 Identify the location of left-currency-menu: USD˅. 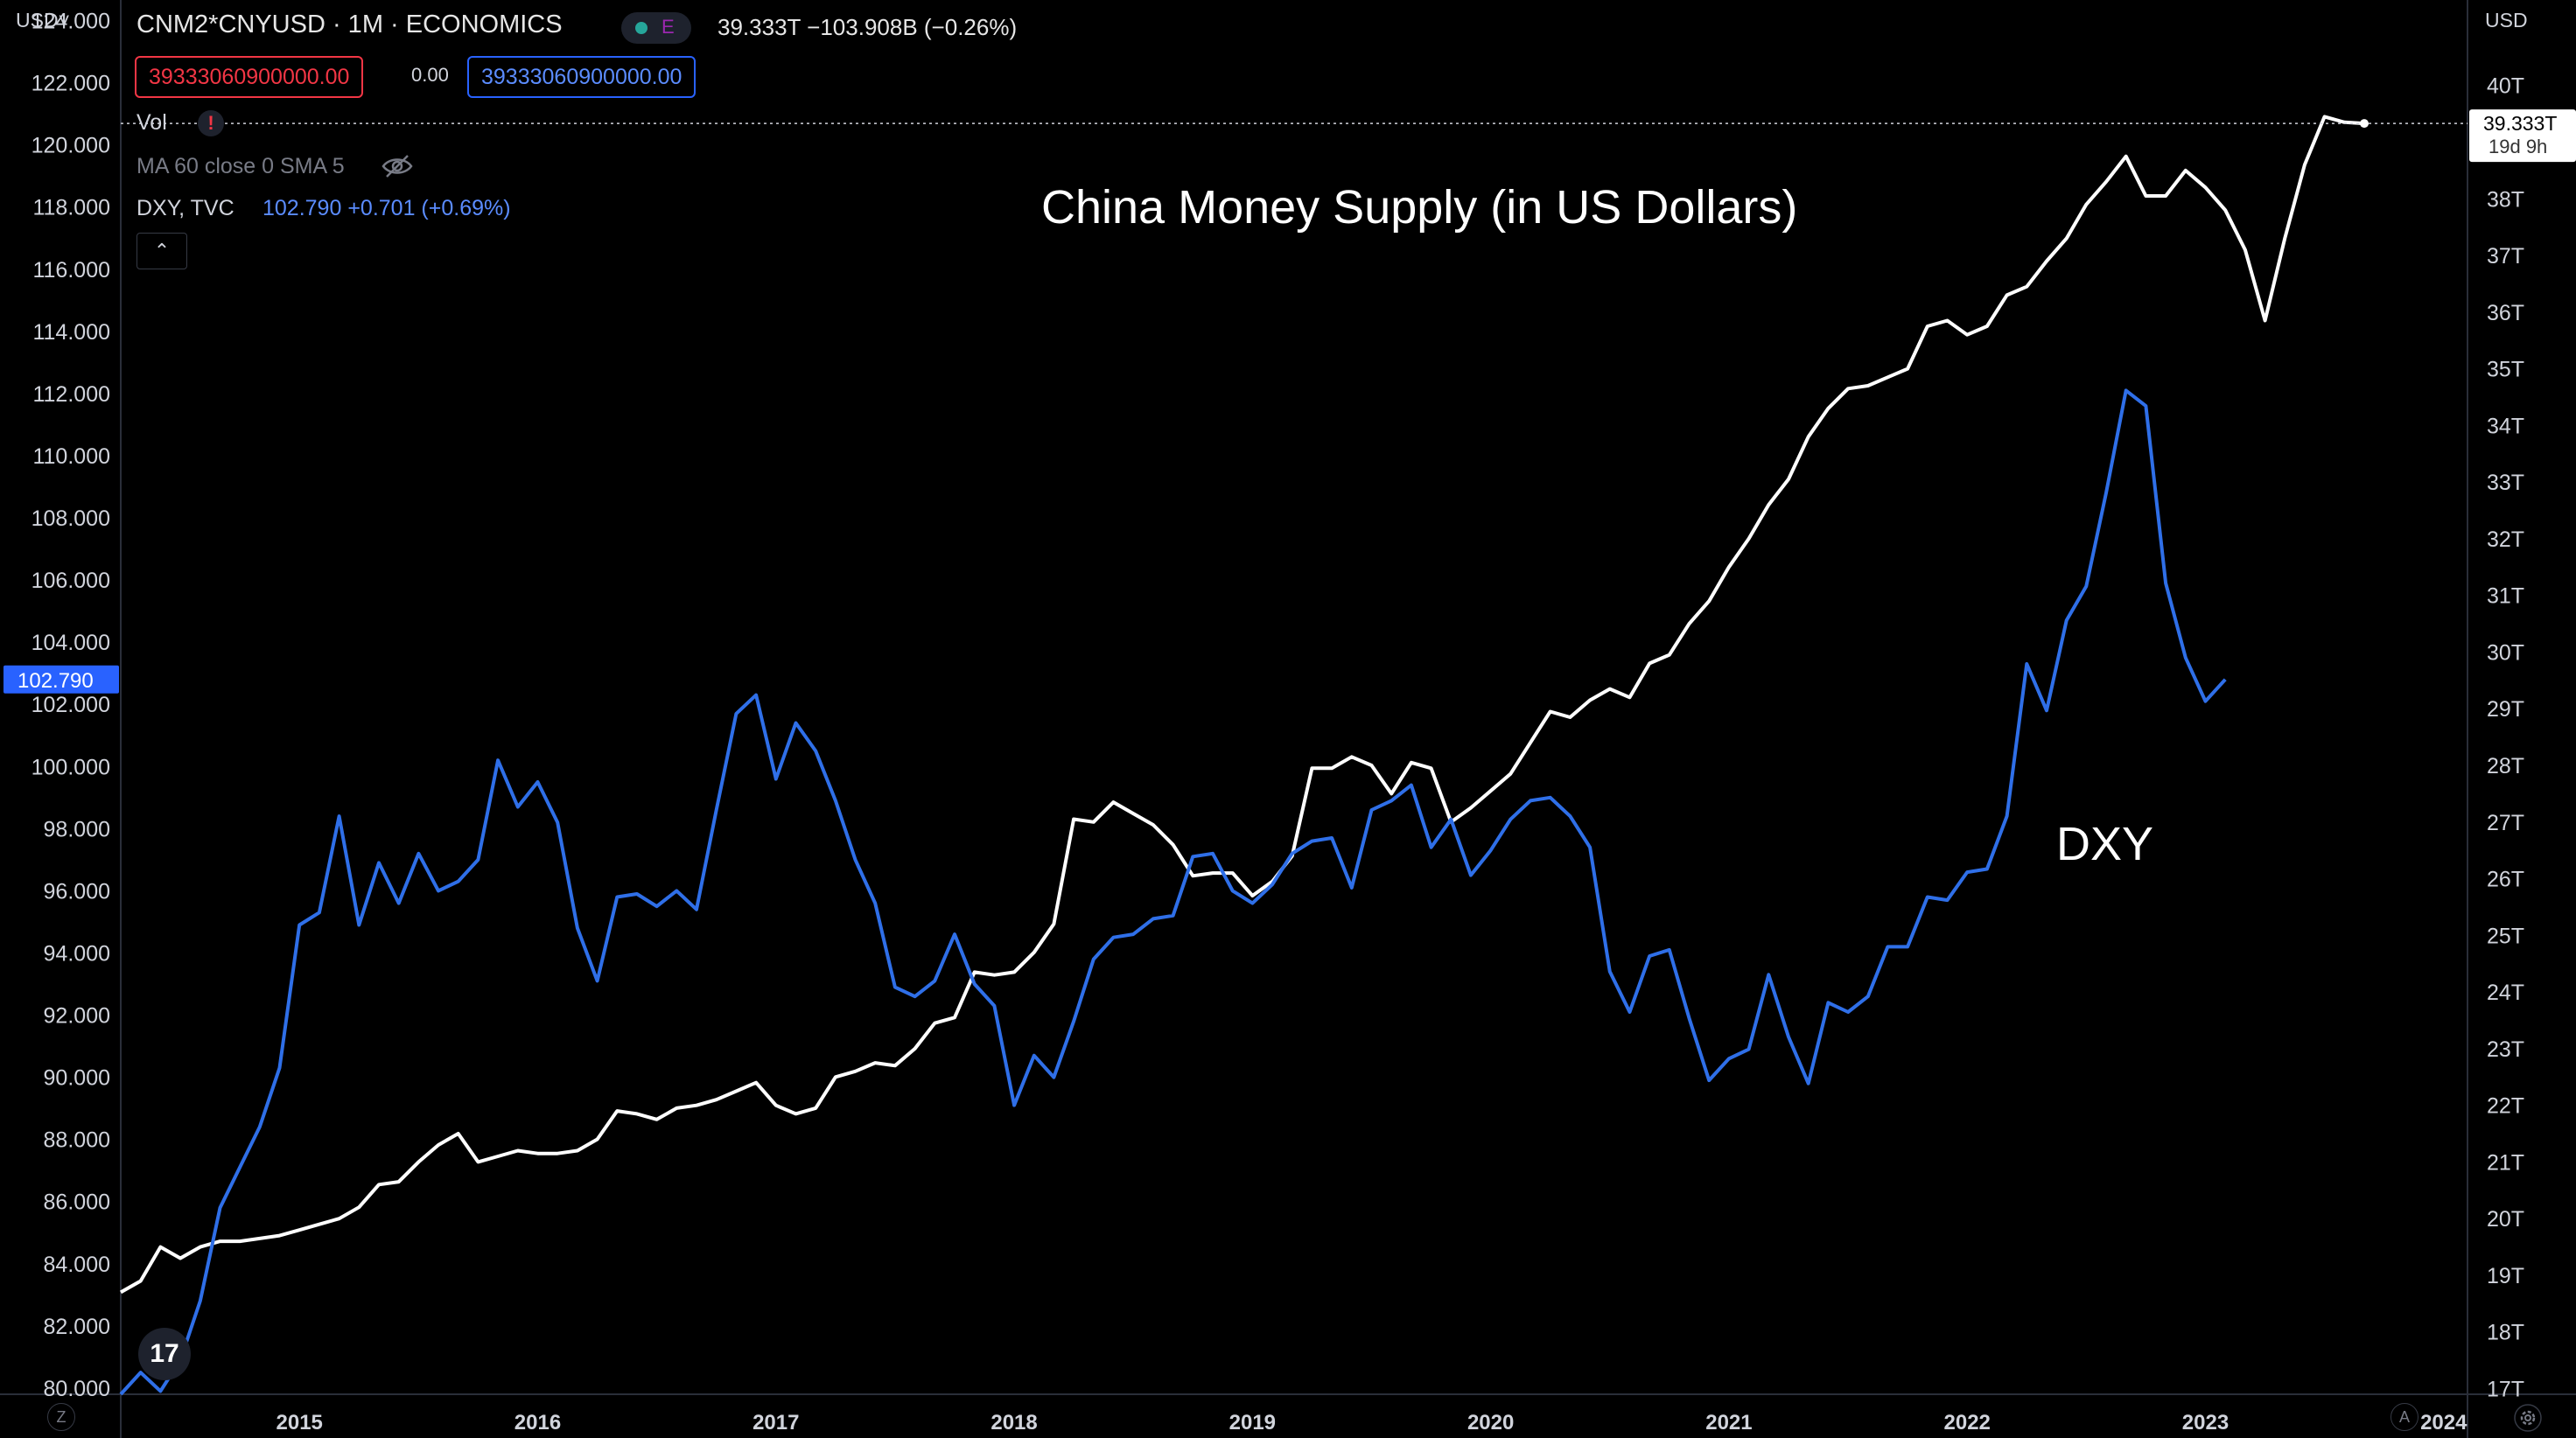
(43, 20).